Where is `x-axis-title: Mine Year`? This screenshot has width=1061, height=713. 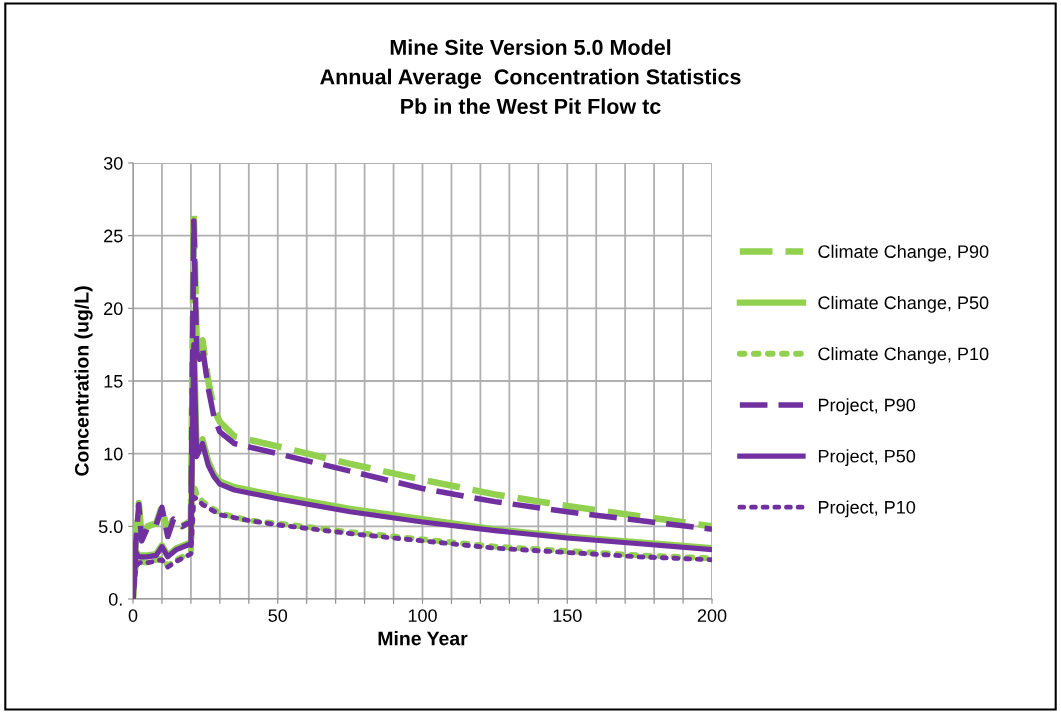
x-axis-title: Mine Year is located at coordinates (423, 638).